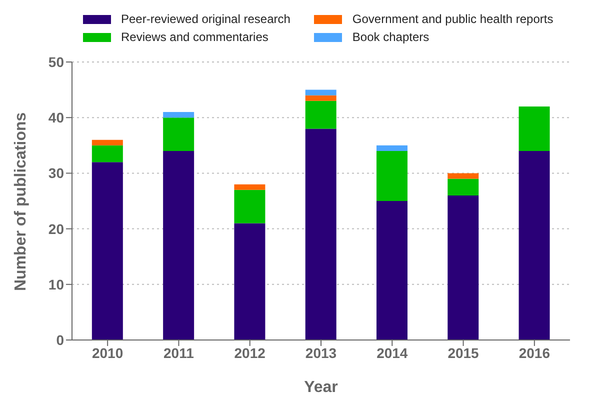 This screenshot has height=408, width=590. What do you see at coordinates (56, 284) in the screenshot?
I see `y-tick-label: 10` at bounding box center [56, 284].